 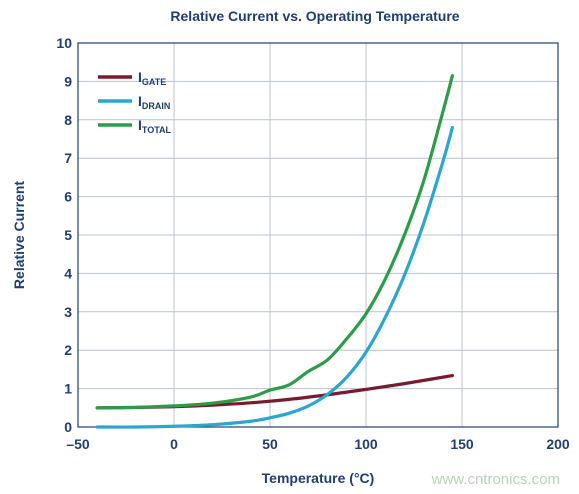 I want to click on watermark: www.cntronics.com, so click(x=495, y=479).